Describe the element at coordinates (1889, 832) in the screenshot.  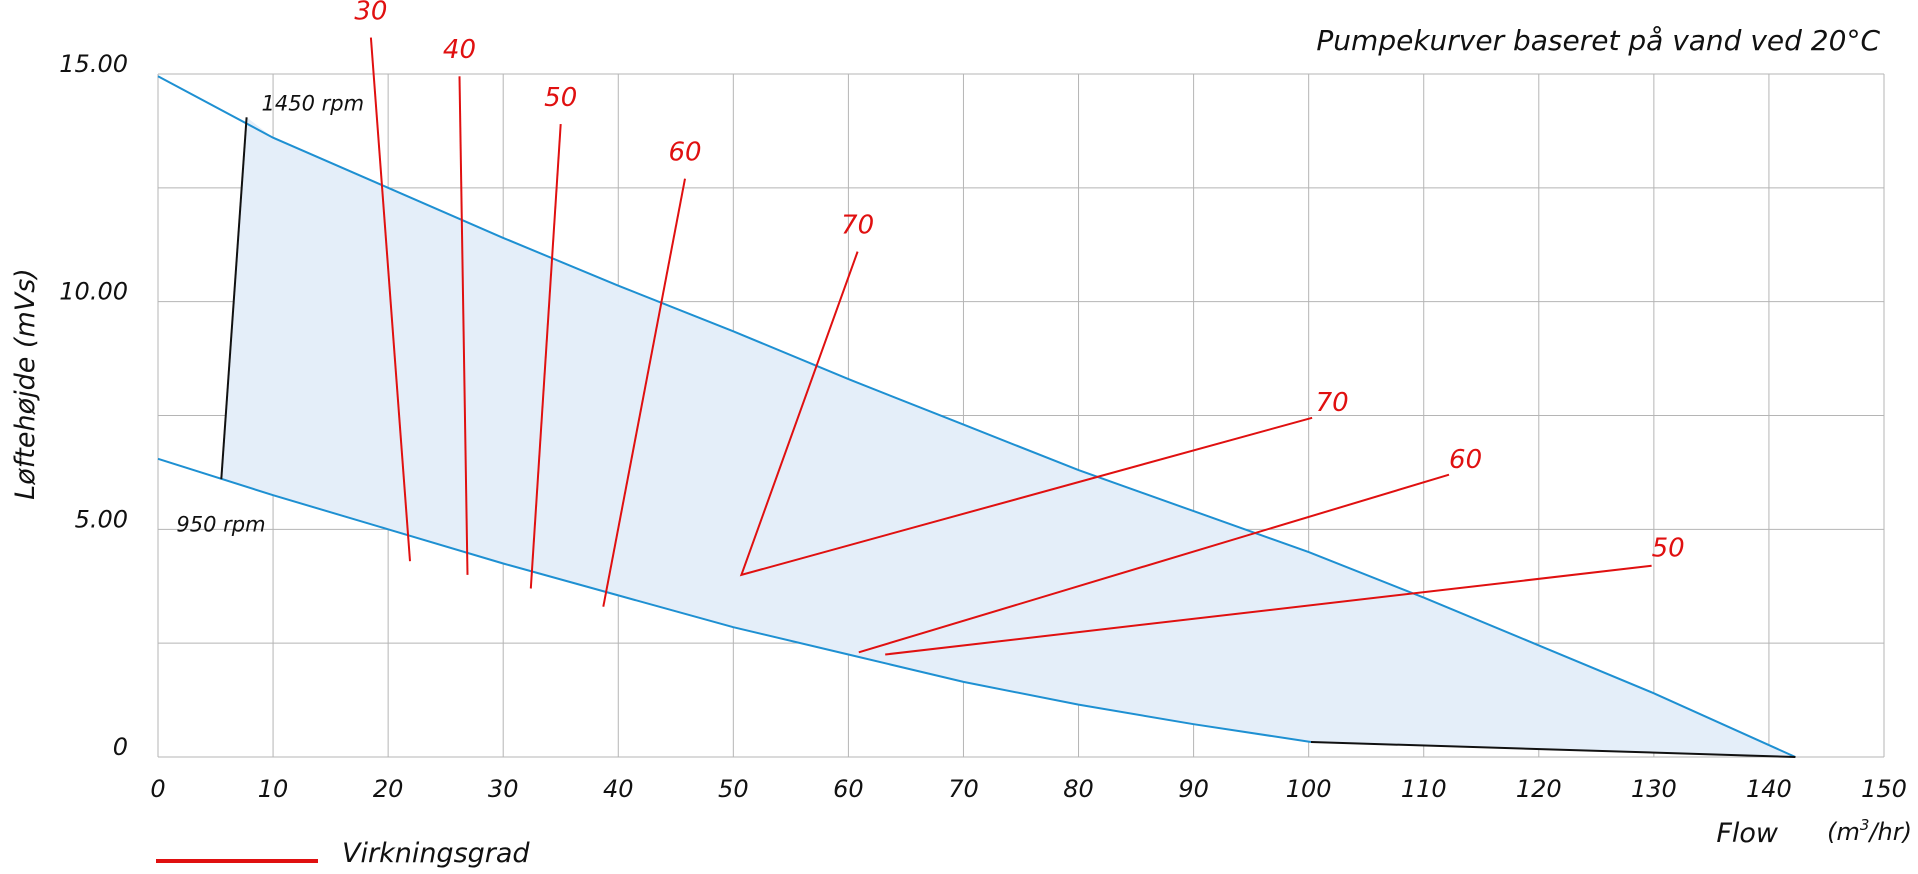
I see `x-axis-unit-suffix: /hr)` at that location.